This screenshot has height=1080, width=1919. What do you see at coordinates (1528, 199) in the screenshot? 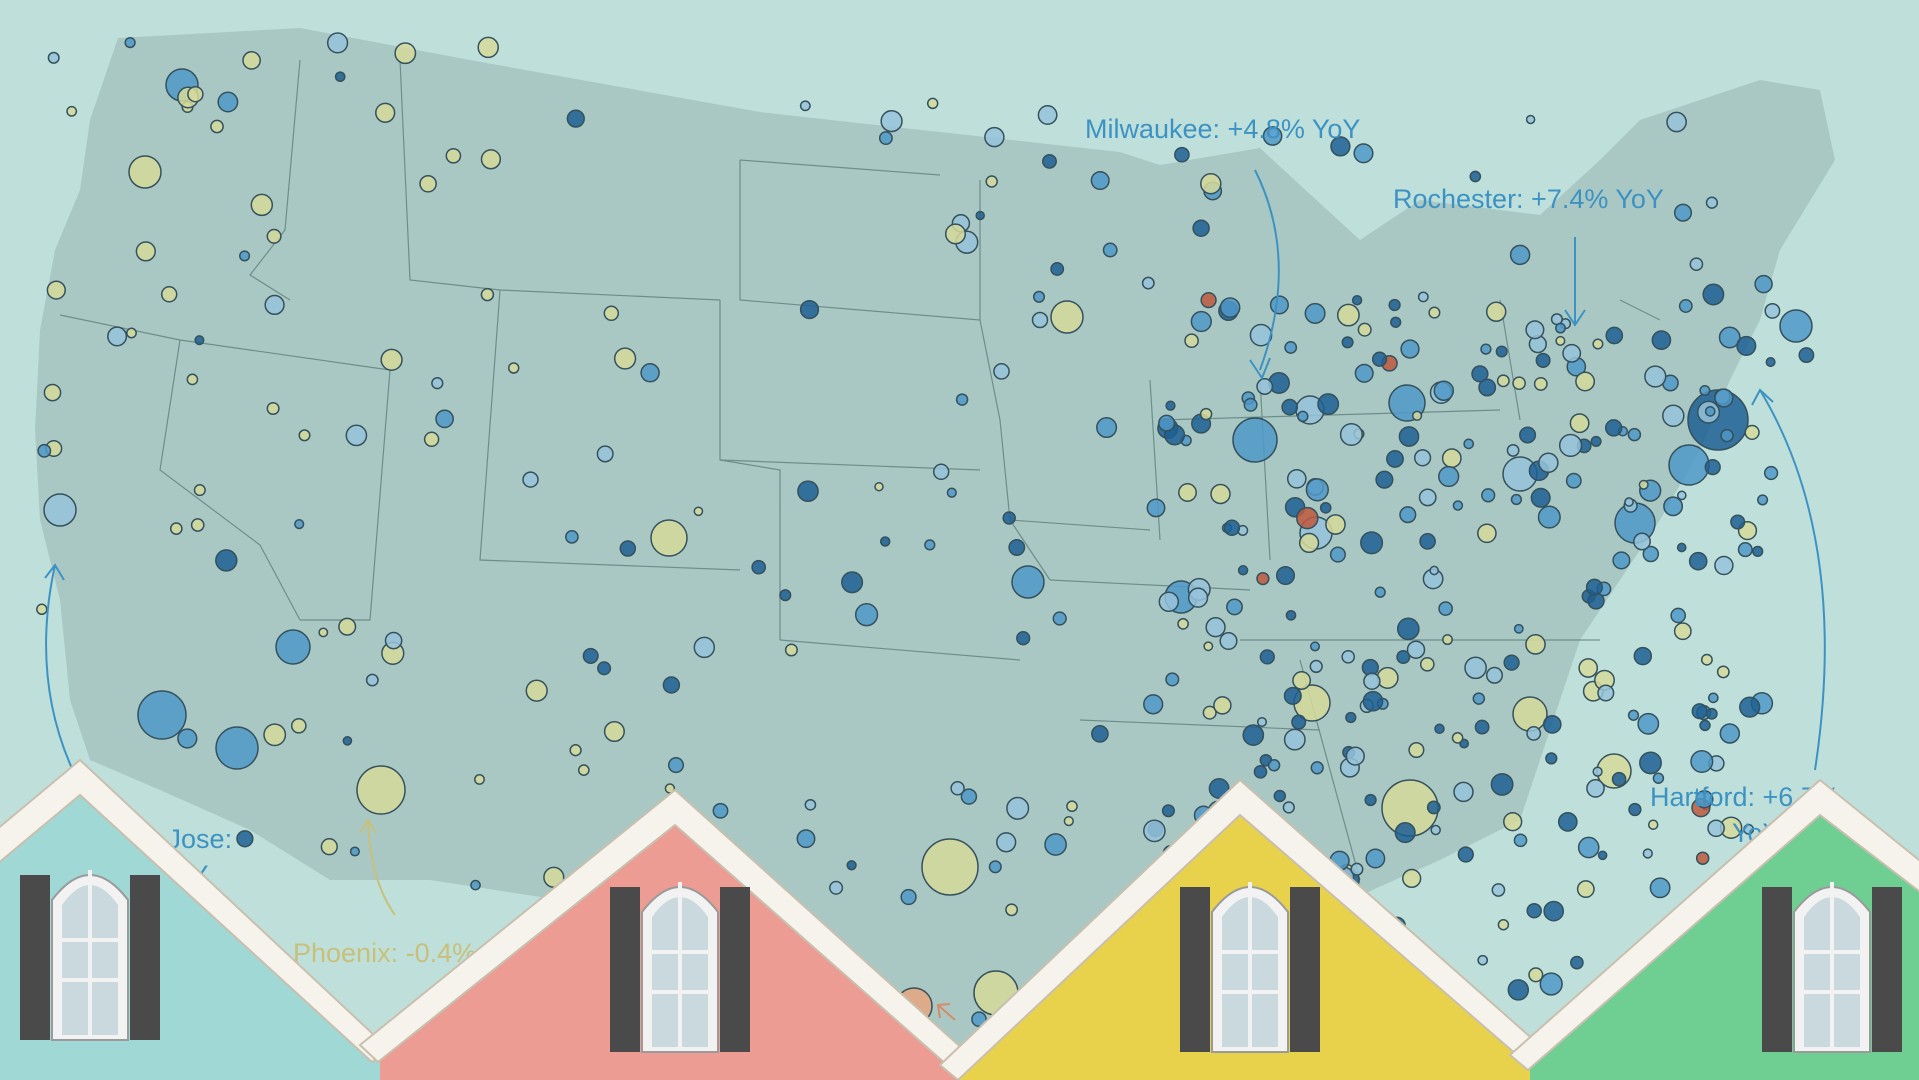
I see `annotation-rochester: Rochester: +7.4% YoY` at bounding box center [1528, 199].